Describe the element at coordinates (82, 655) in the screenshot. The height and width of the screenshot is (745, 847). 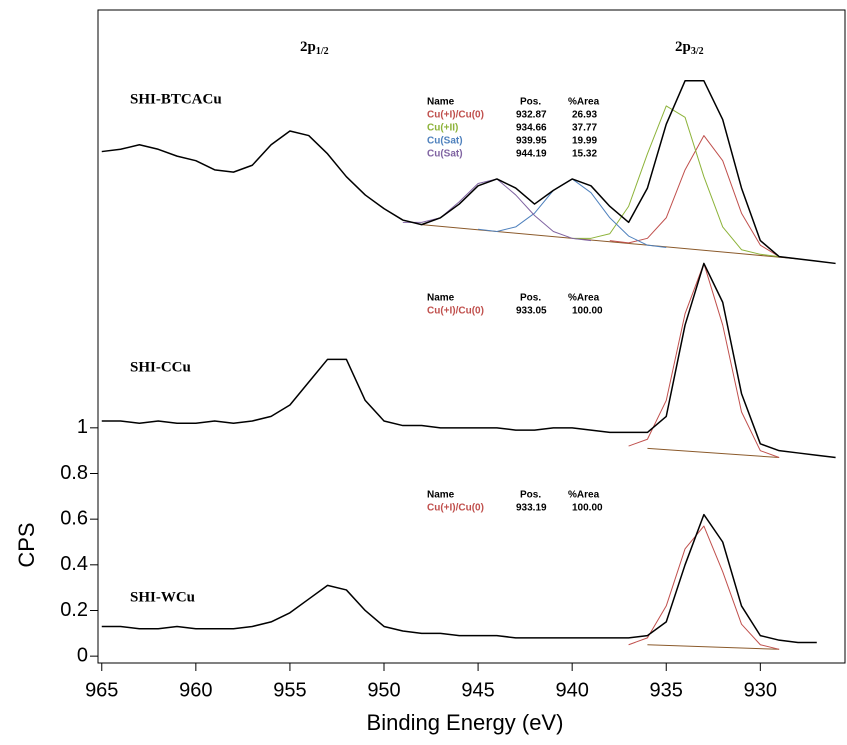
I see `y-tick-label: 0` at that location.